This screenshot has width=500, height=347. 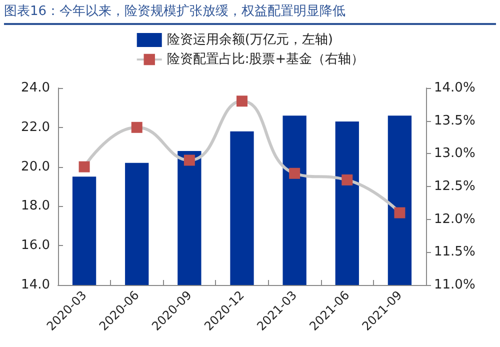 I want to click on legend-label: 险资运用余额(万亿元，左轴), so click(x=250, y=40).